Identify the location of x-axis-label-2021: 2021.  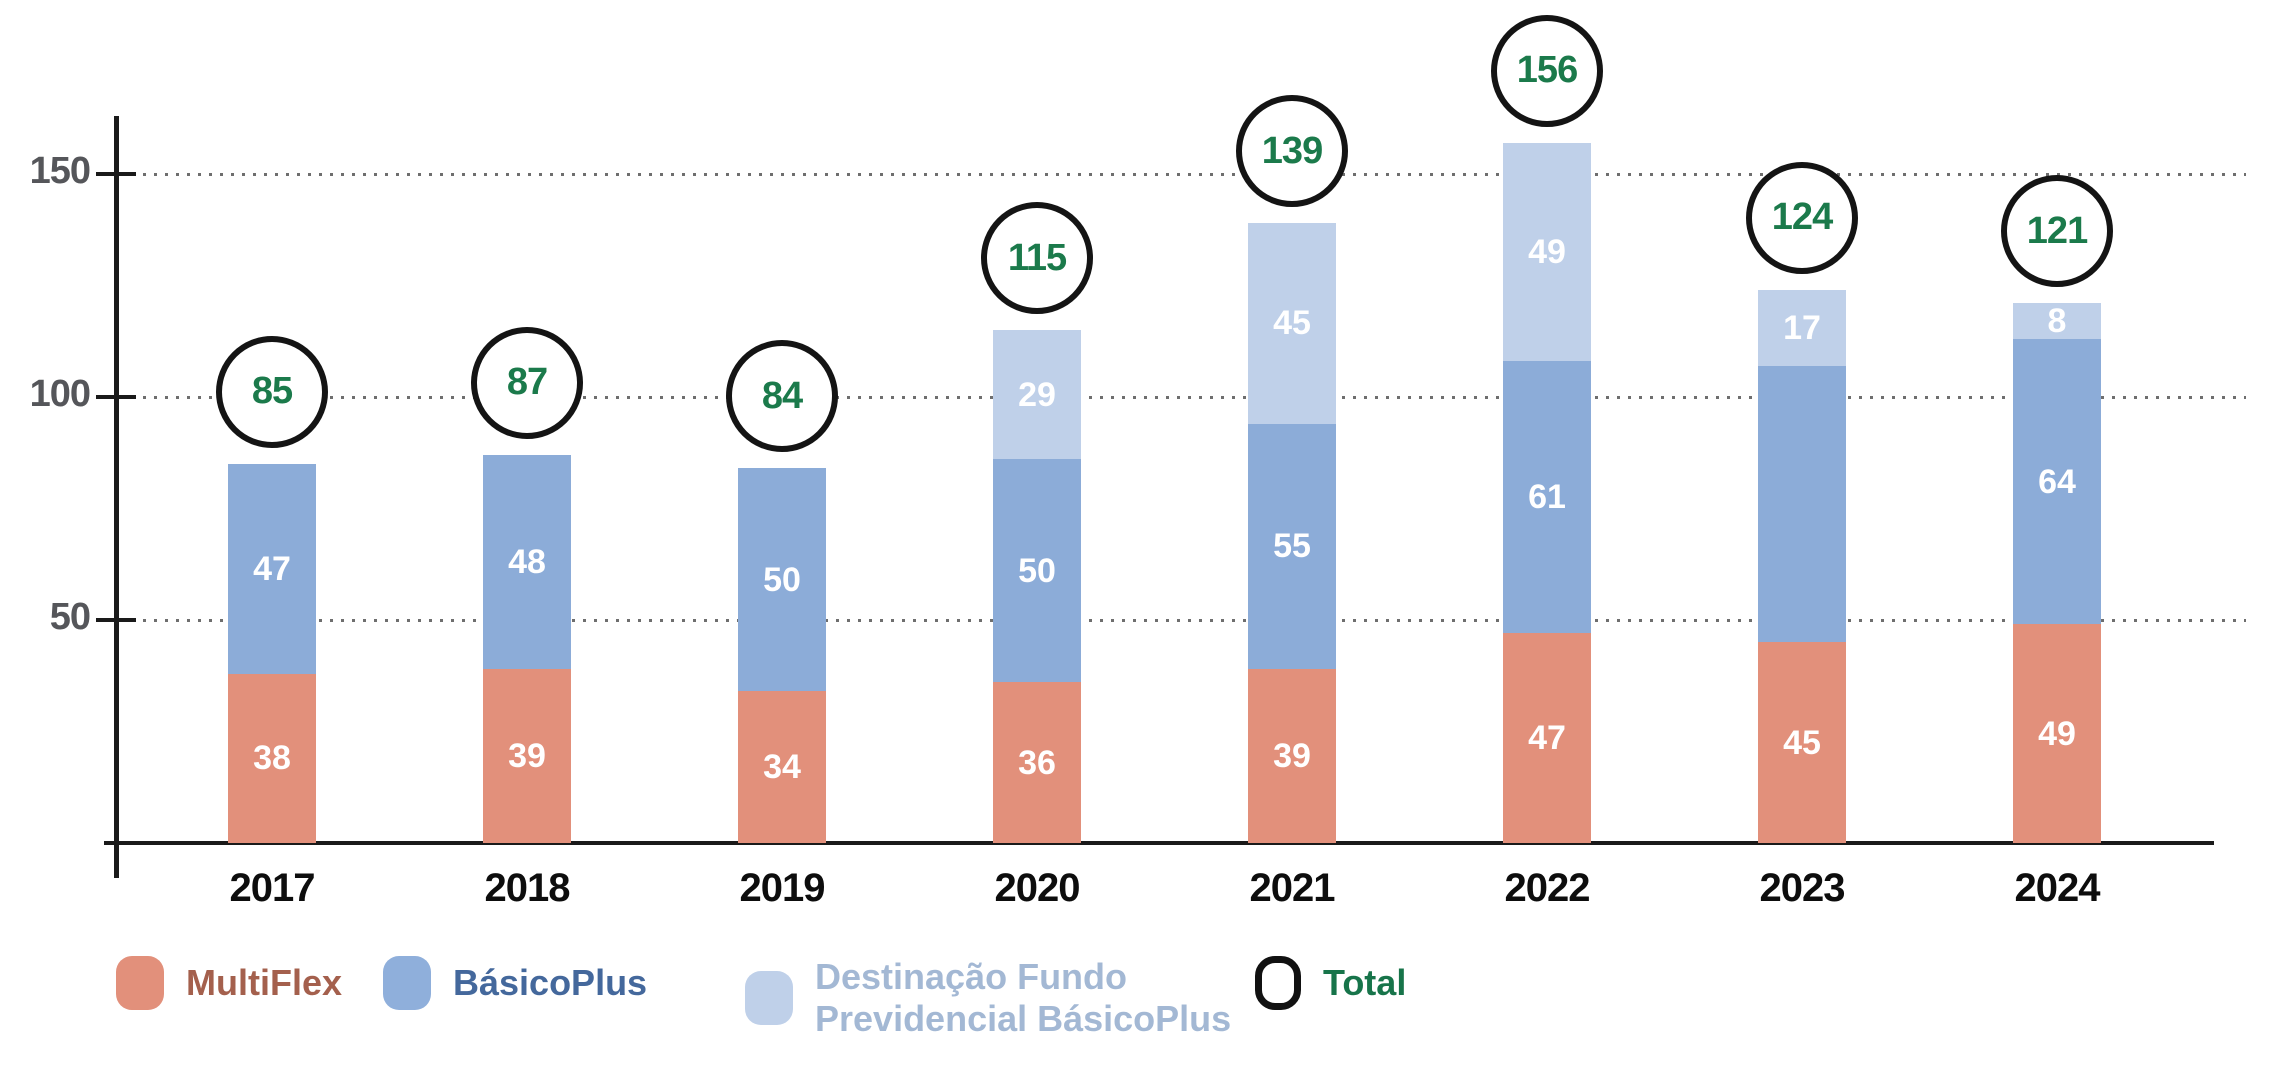
(1292, 888).